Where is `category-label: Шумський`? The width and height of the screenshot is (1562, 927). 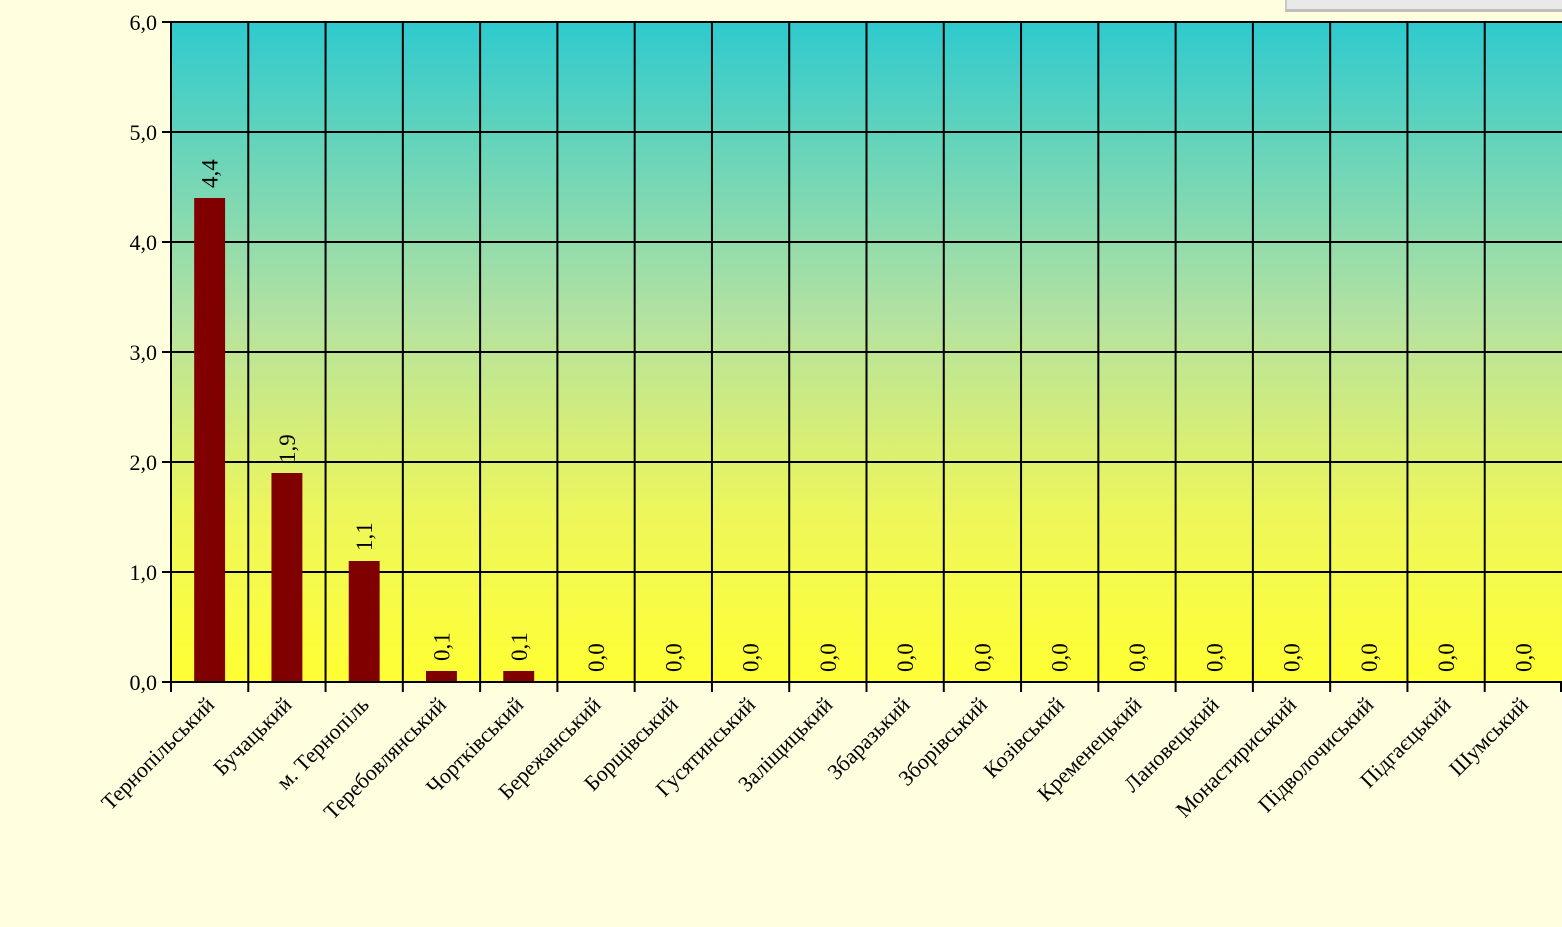
category-label: Шумський is located at coordinates (1488, 736).